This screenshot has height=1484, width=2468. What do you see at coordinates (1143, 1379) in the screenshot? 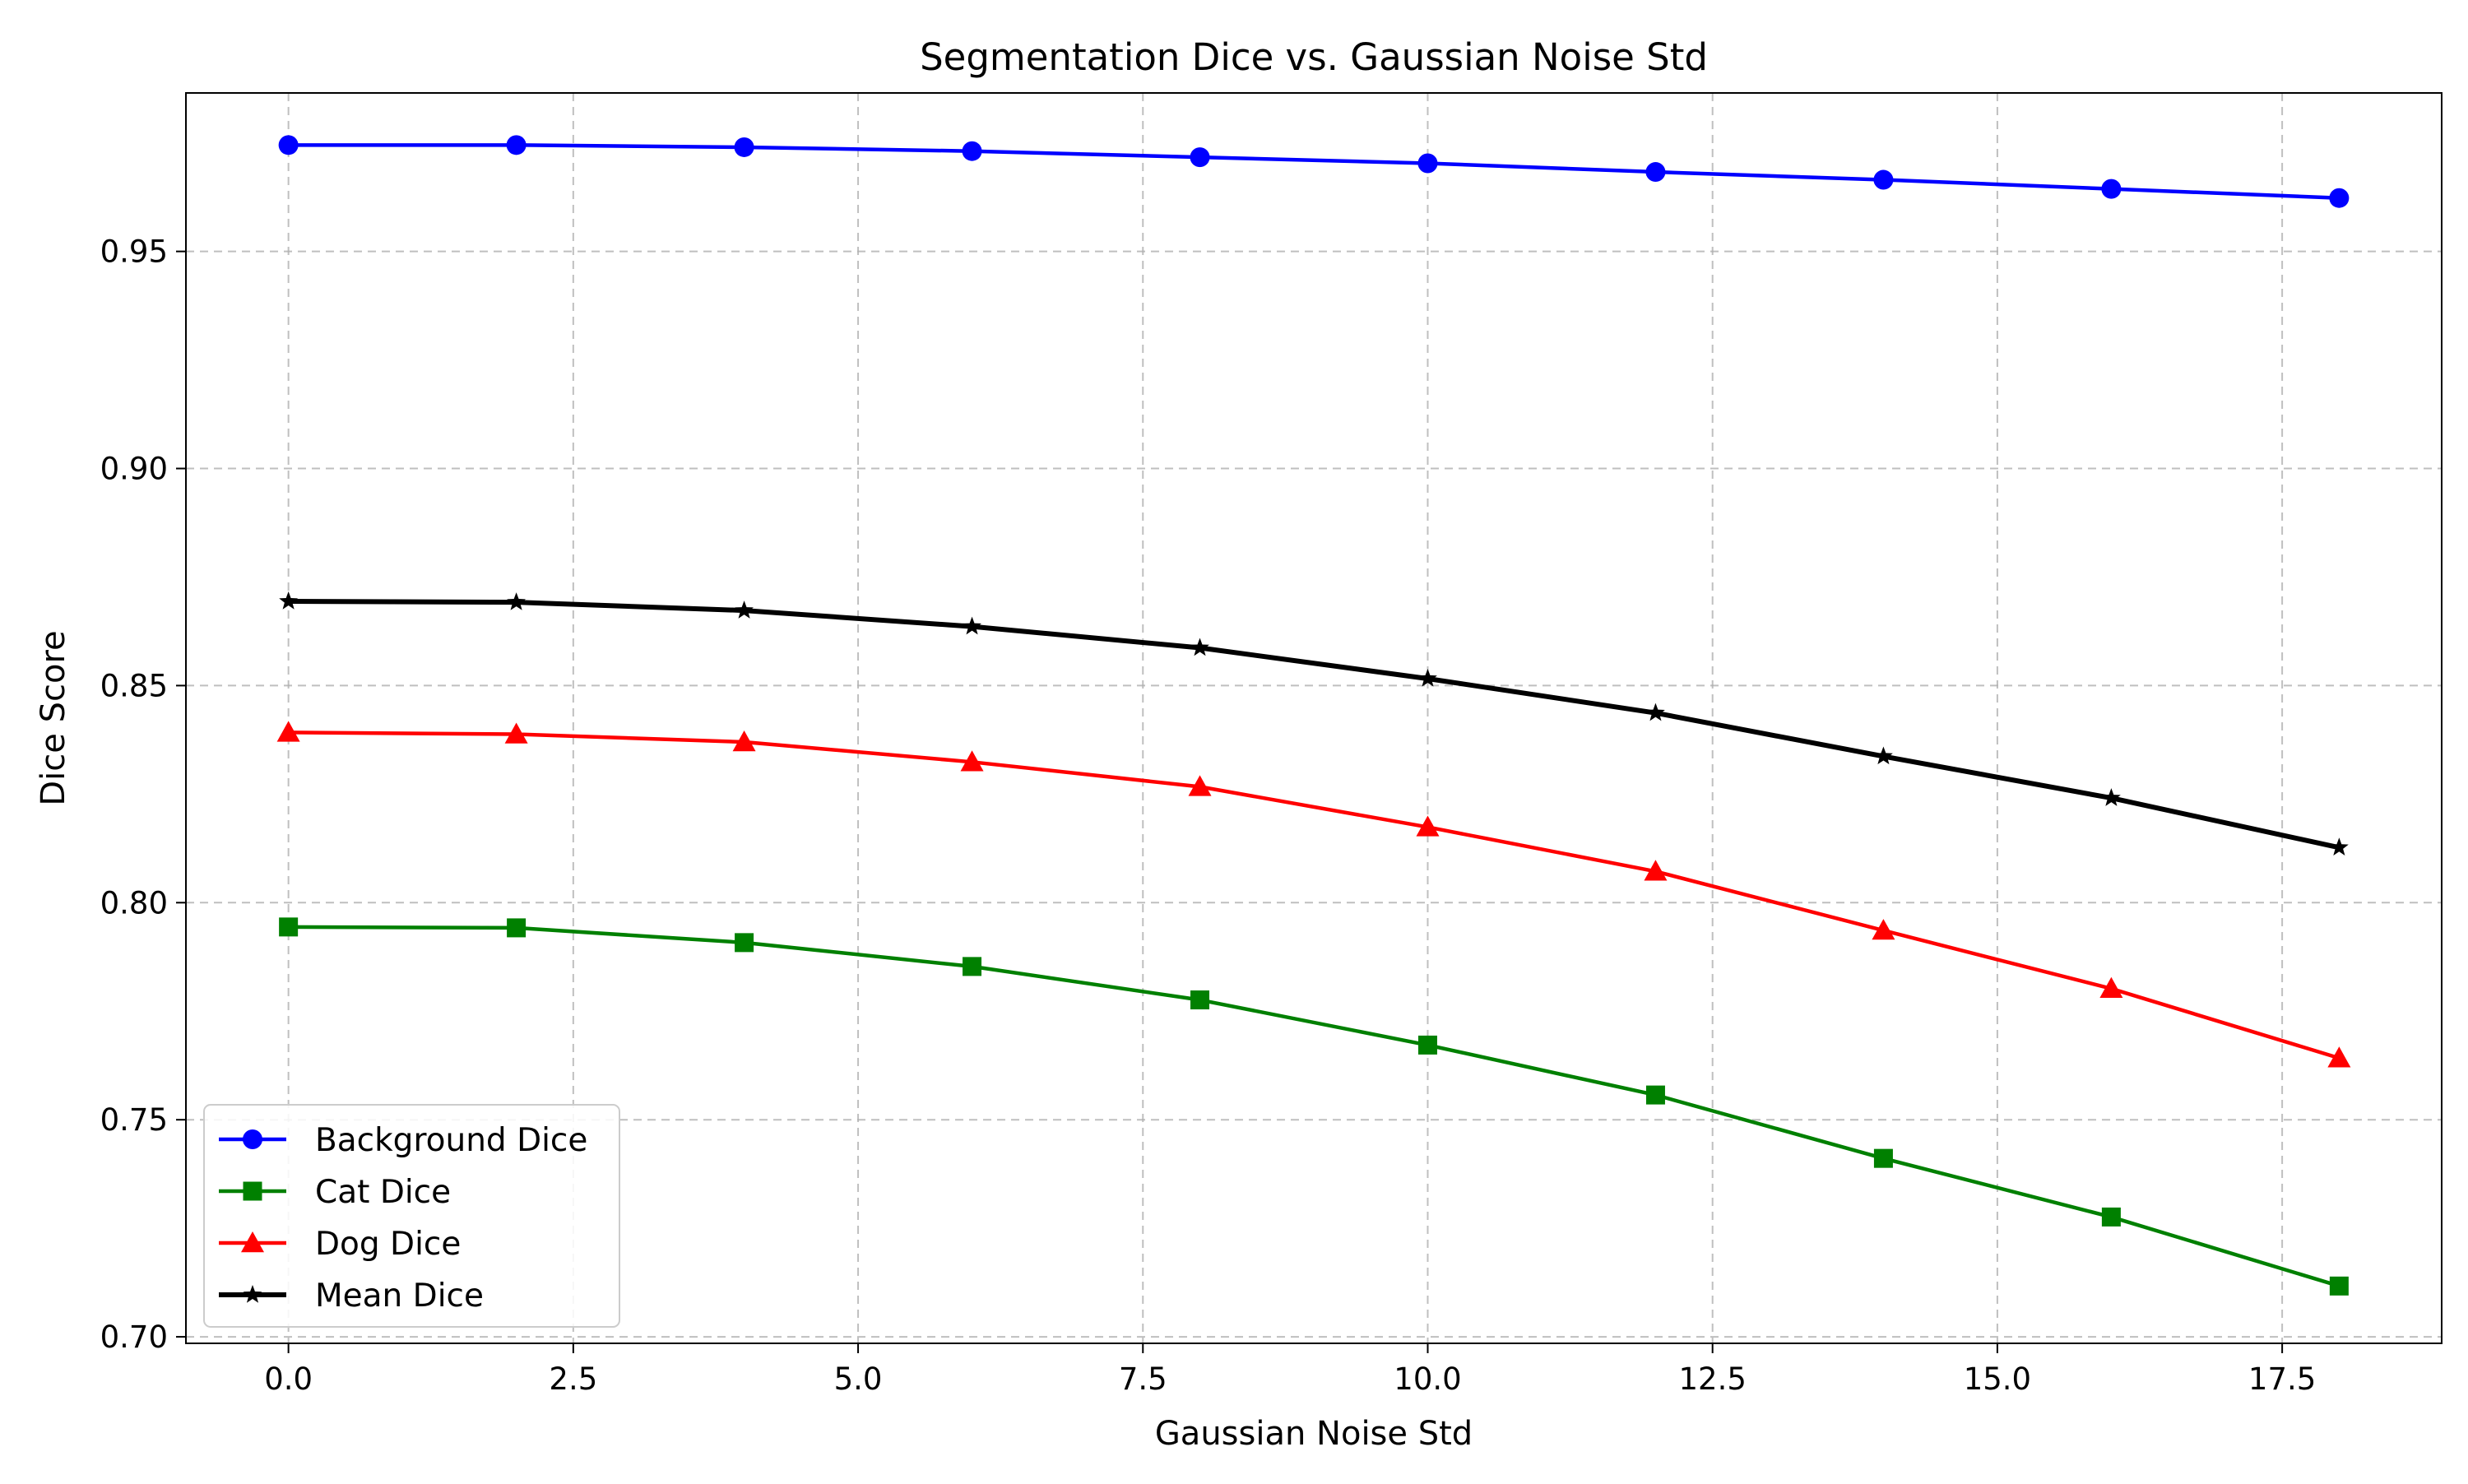
I see `x-tick-label: 7.5` at bounding box center [1143, 1379].